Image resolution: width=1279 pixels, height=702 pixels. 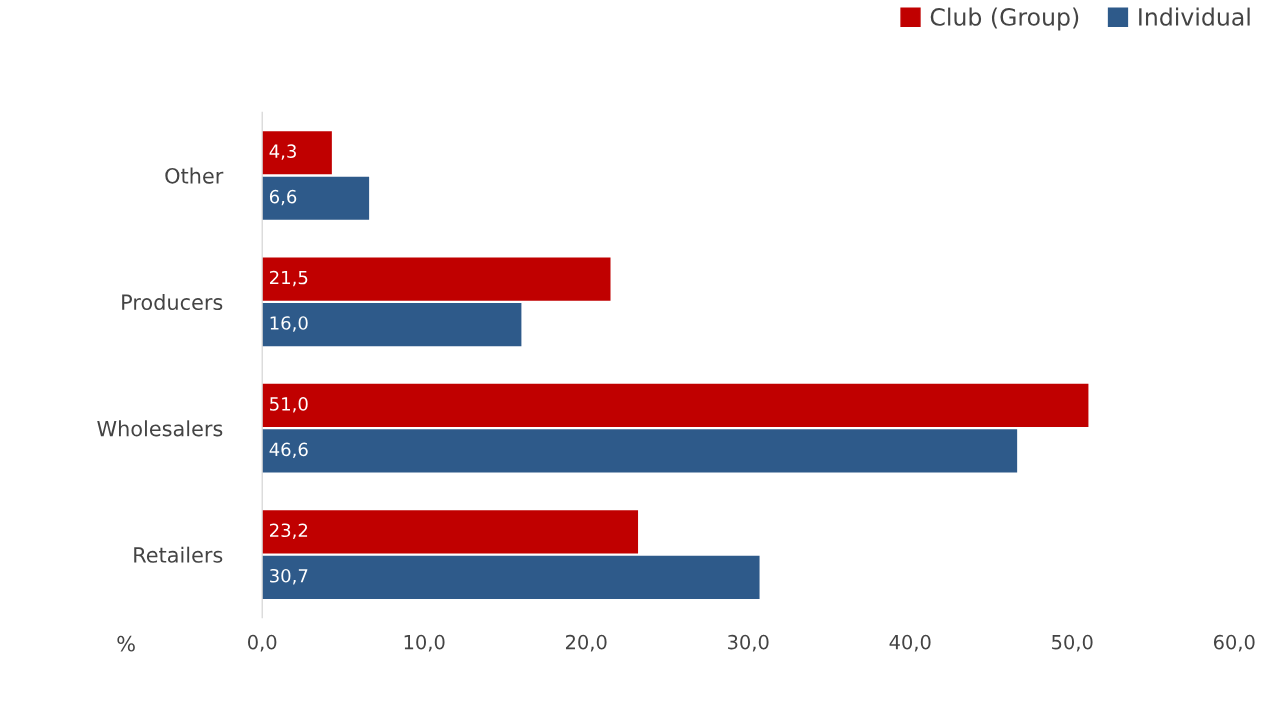 I want to click on legend-label: Individual, so click(x=1194, y=16).